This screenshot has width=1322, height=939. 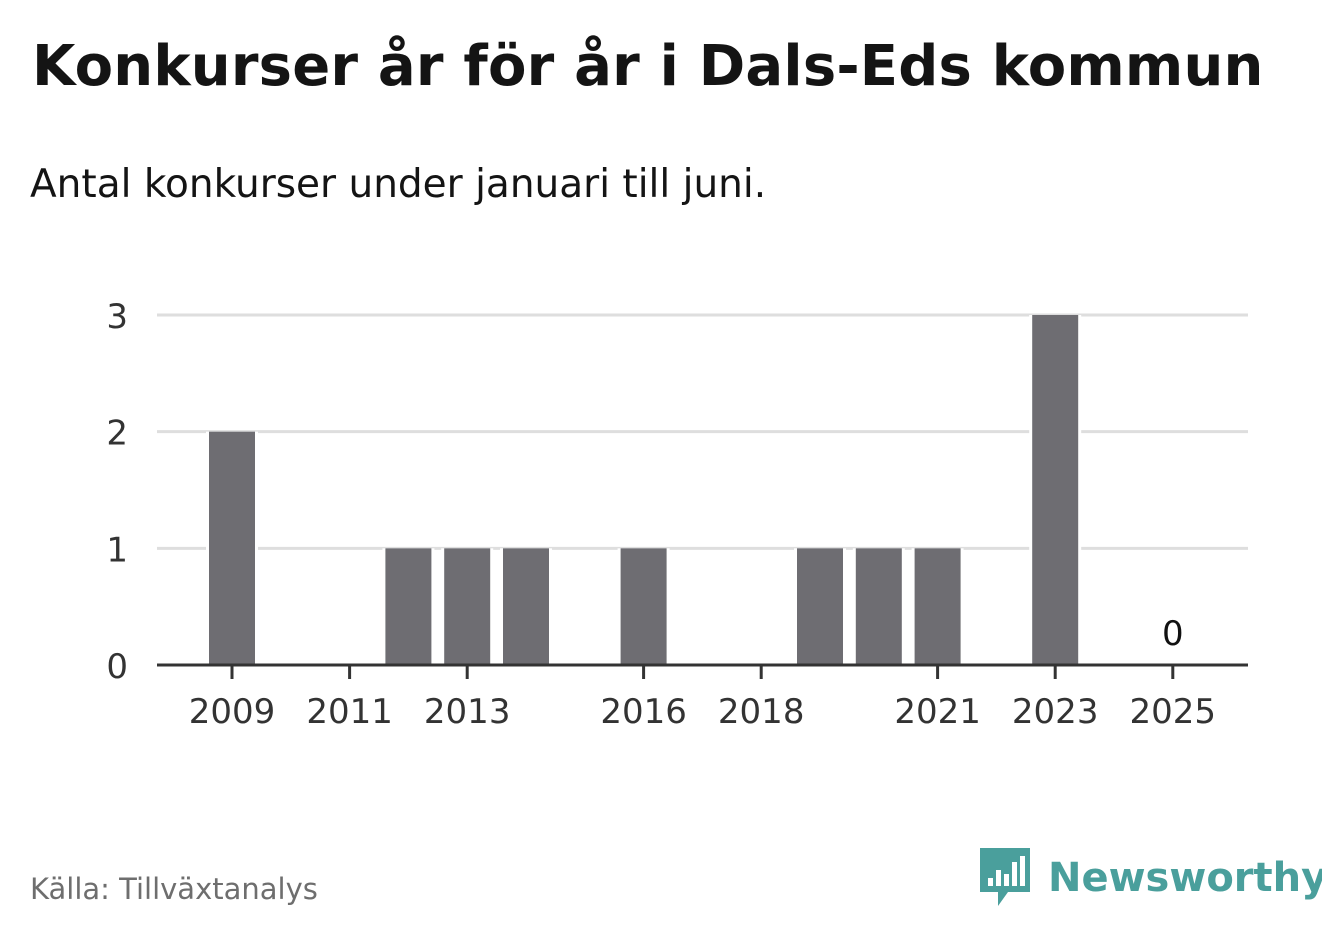 I want to click on bar-2012, so click(x=408, y=606).